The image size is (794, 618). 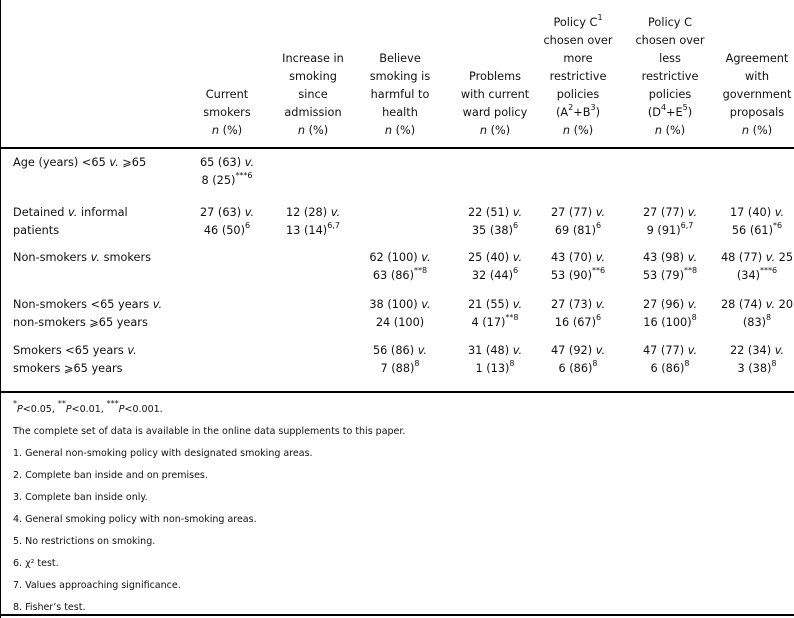 I want to click on text-line: 47 (92) v., so click(x=578, y=351).